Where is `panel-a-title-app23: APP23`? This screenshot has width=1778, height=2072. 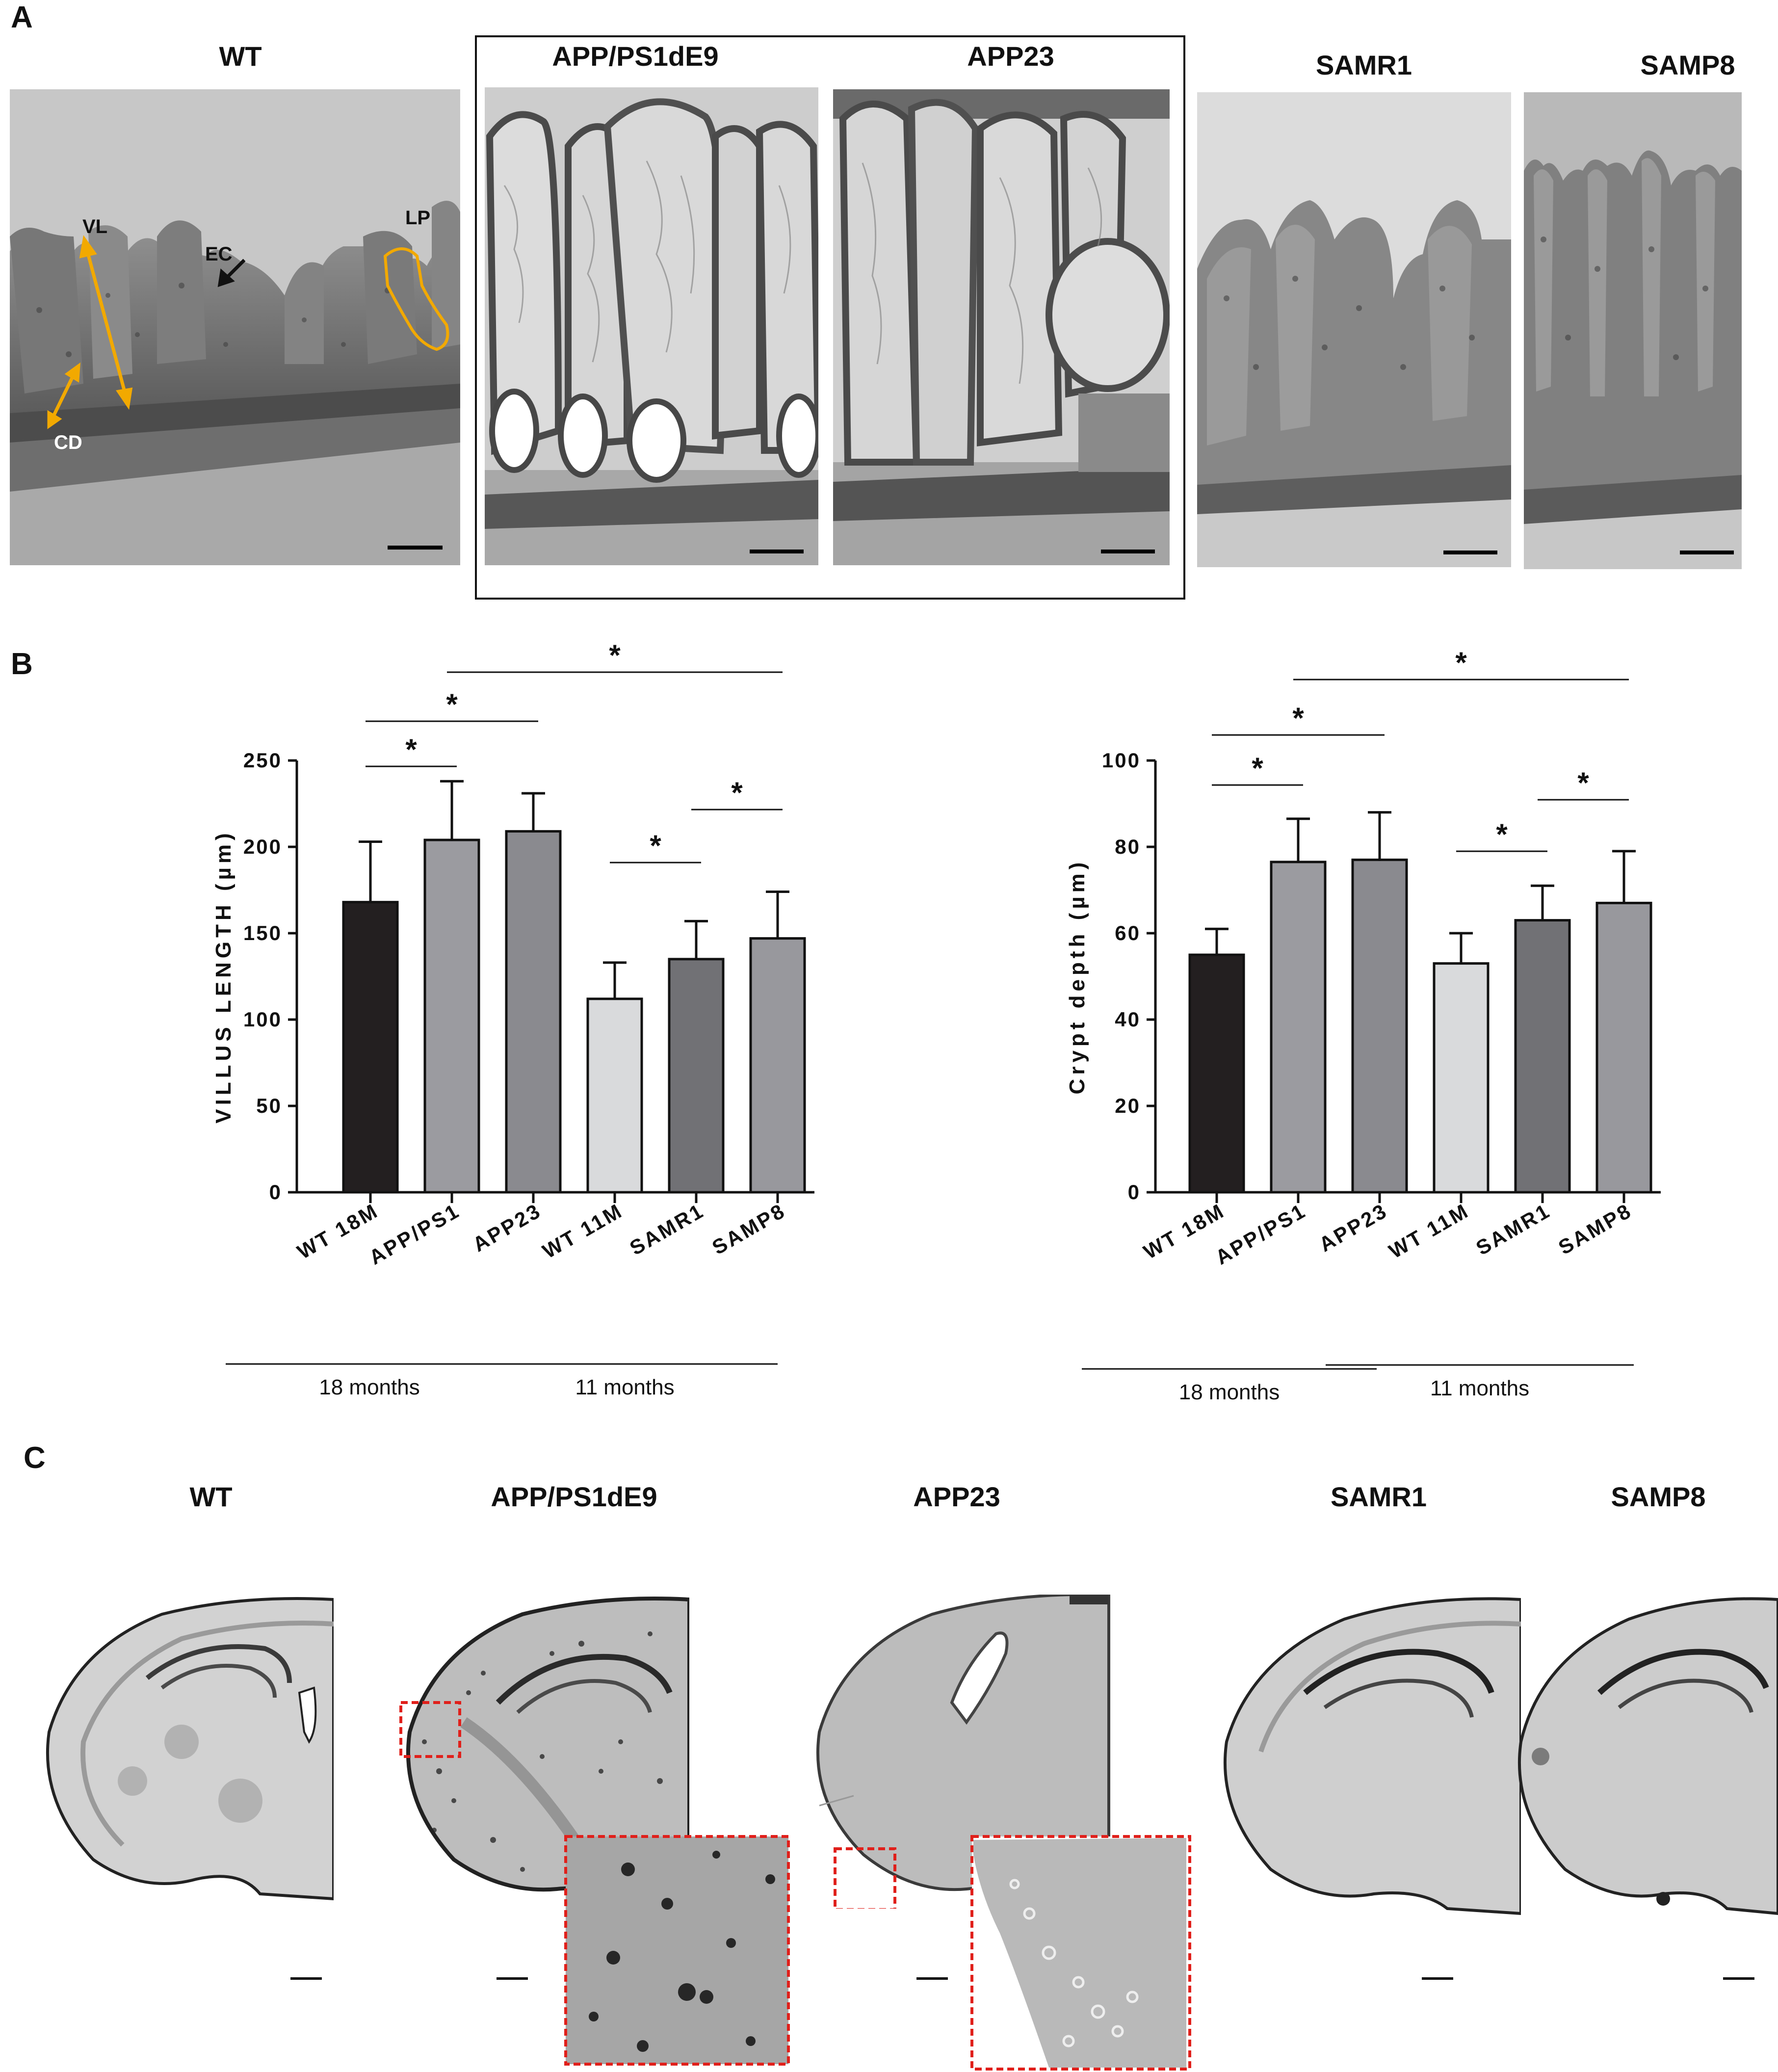 panel-a-title-app23: APP23 is located at coordinates (1010, 56).